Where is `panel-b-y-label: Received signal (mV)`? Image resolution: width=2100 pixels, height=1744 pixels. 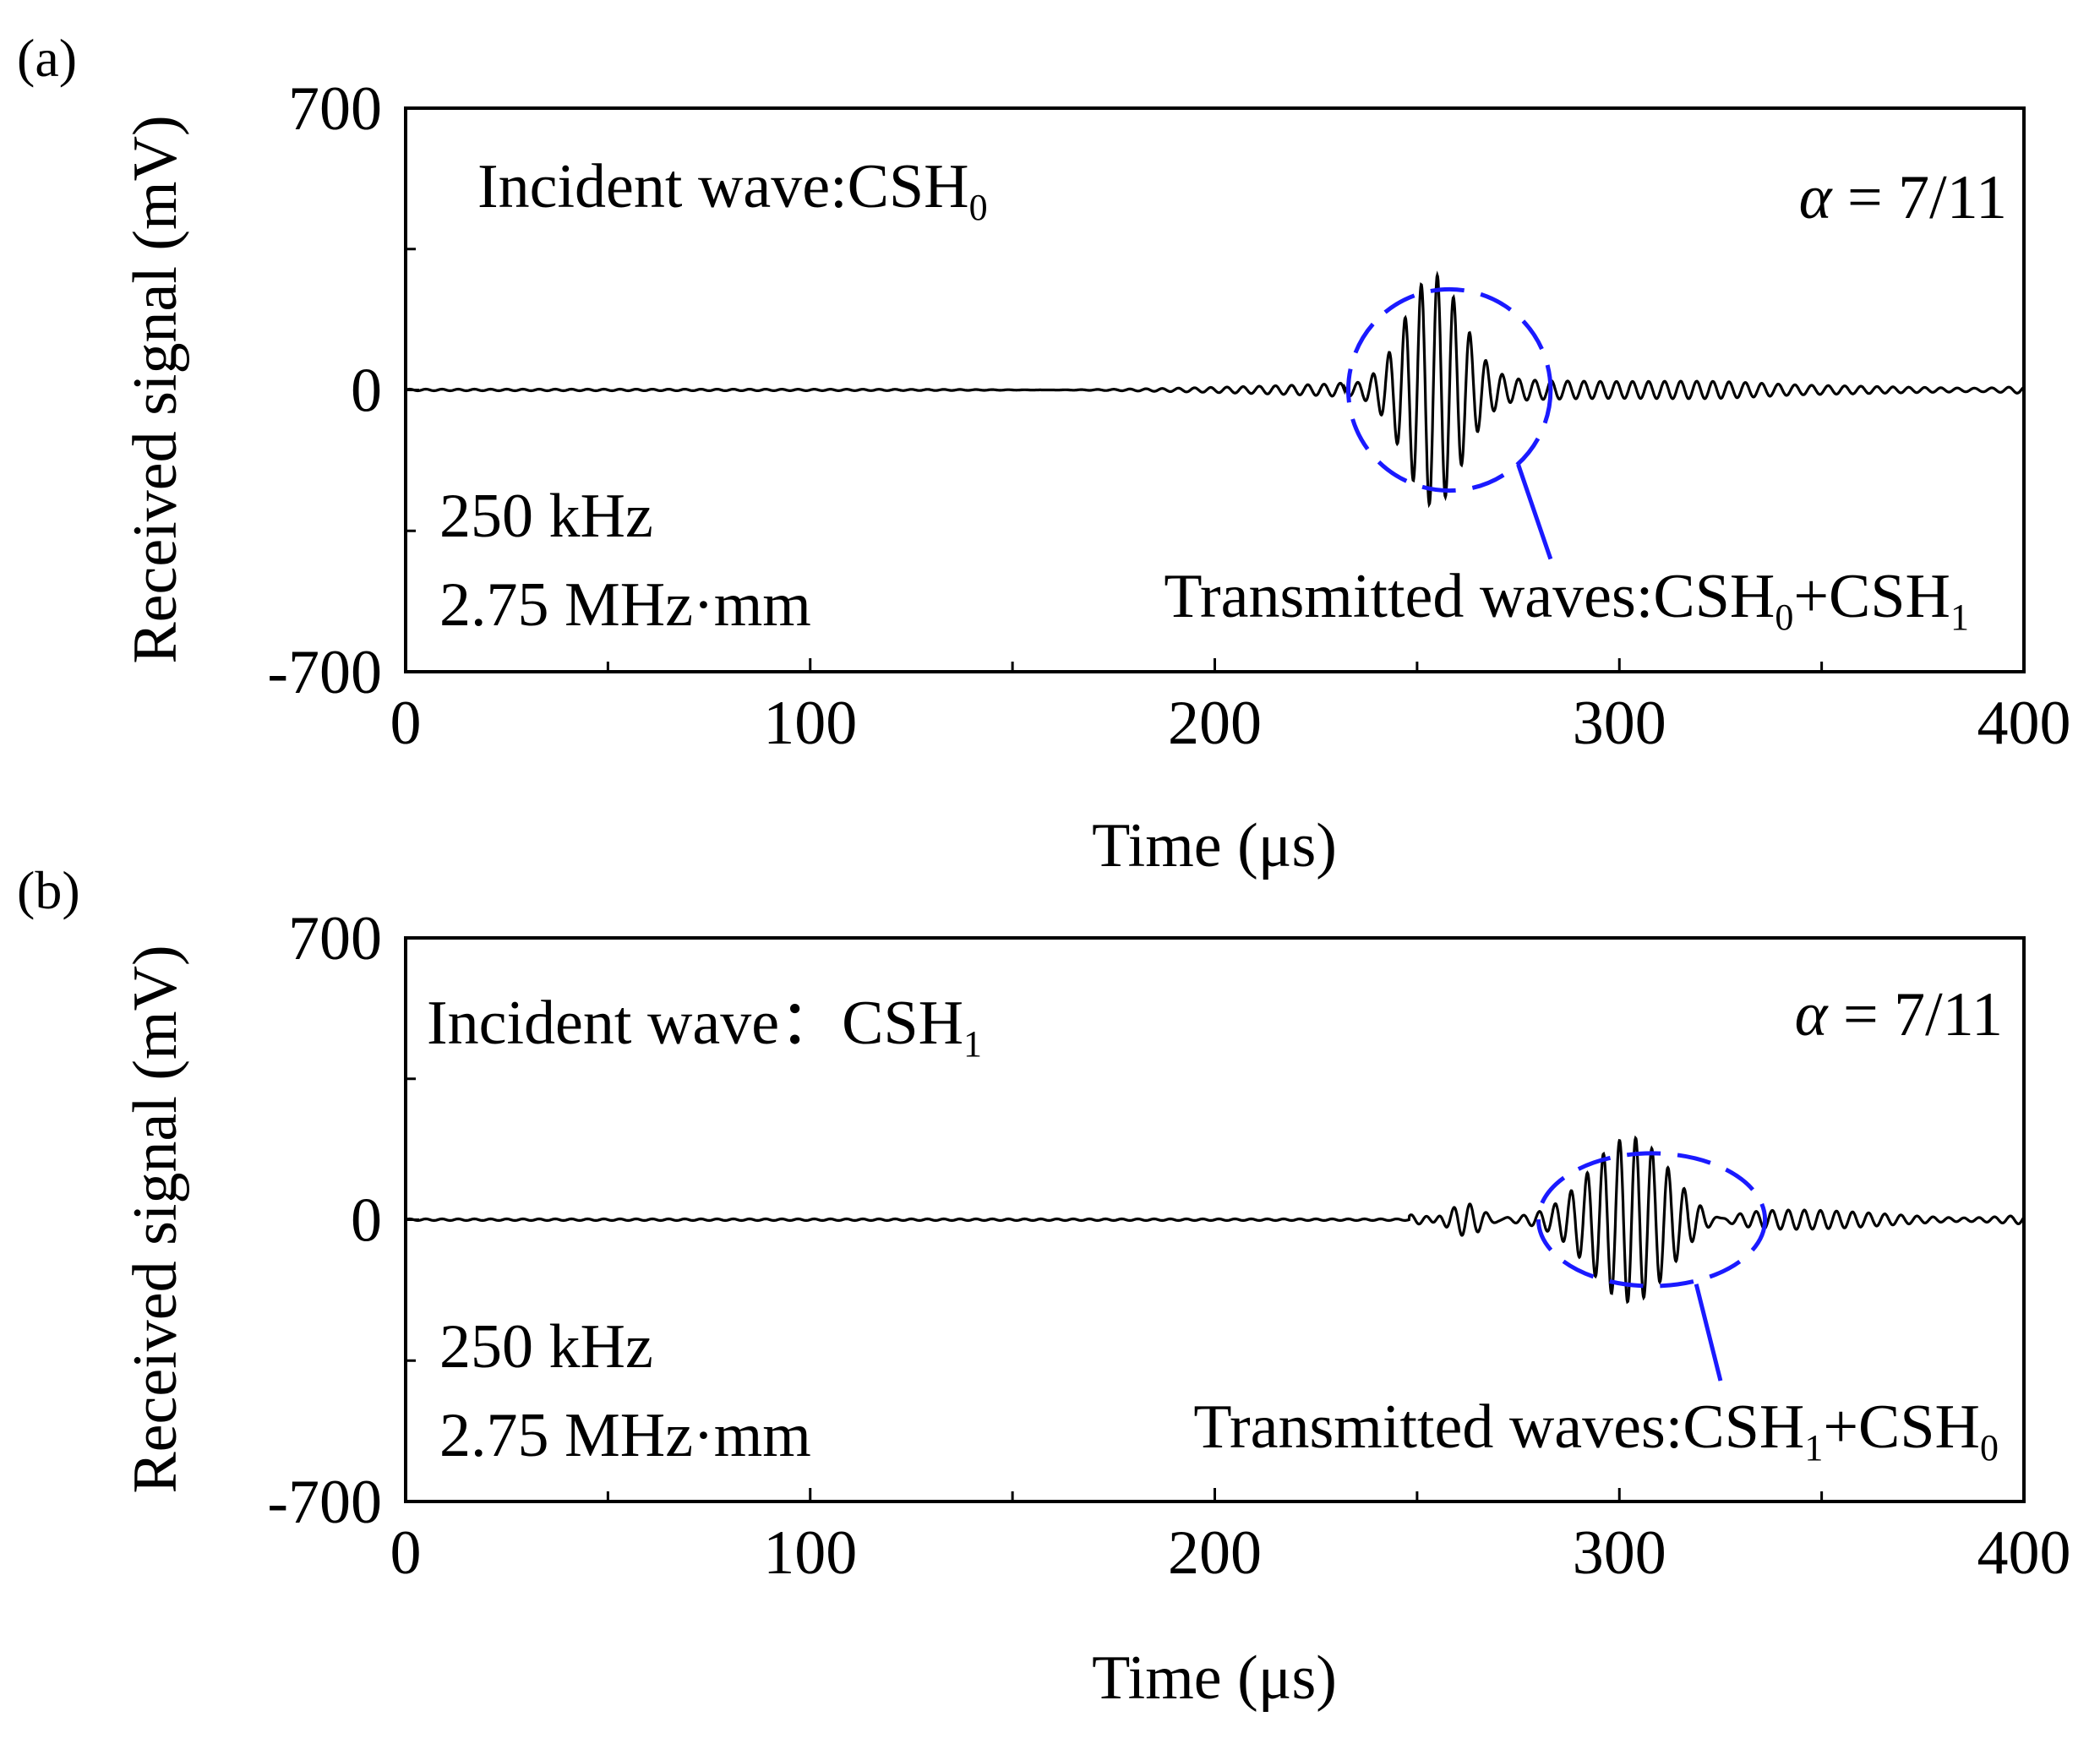 panel-b-y-label: Received signal (mV) is located at coordinates (155, 1219).